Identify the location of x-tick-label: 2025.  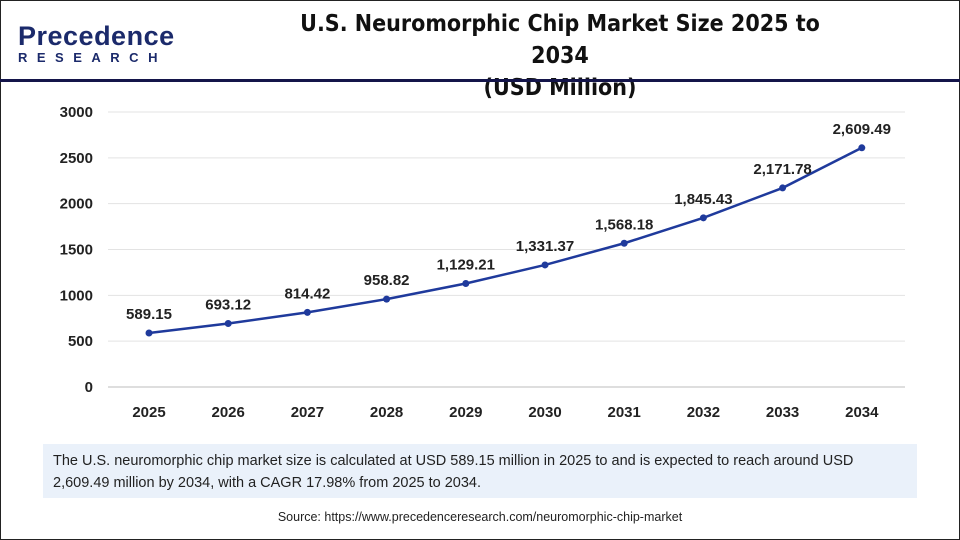
(148, 412).